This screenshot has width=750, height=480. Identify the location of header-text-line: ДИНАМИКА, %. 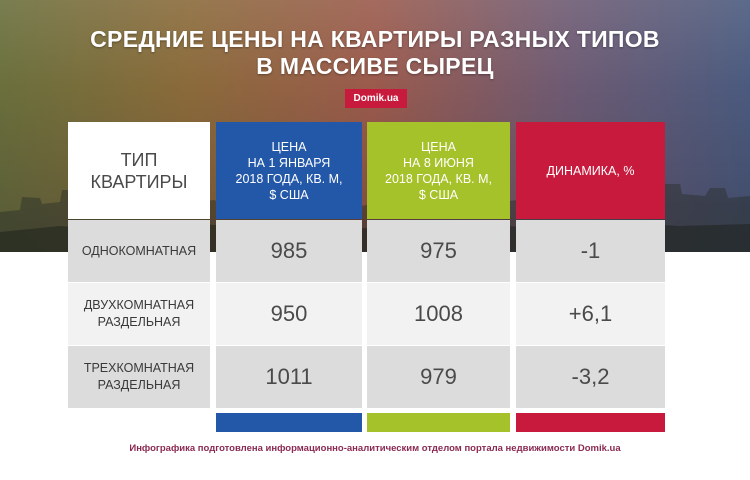
(590, 170).